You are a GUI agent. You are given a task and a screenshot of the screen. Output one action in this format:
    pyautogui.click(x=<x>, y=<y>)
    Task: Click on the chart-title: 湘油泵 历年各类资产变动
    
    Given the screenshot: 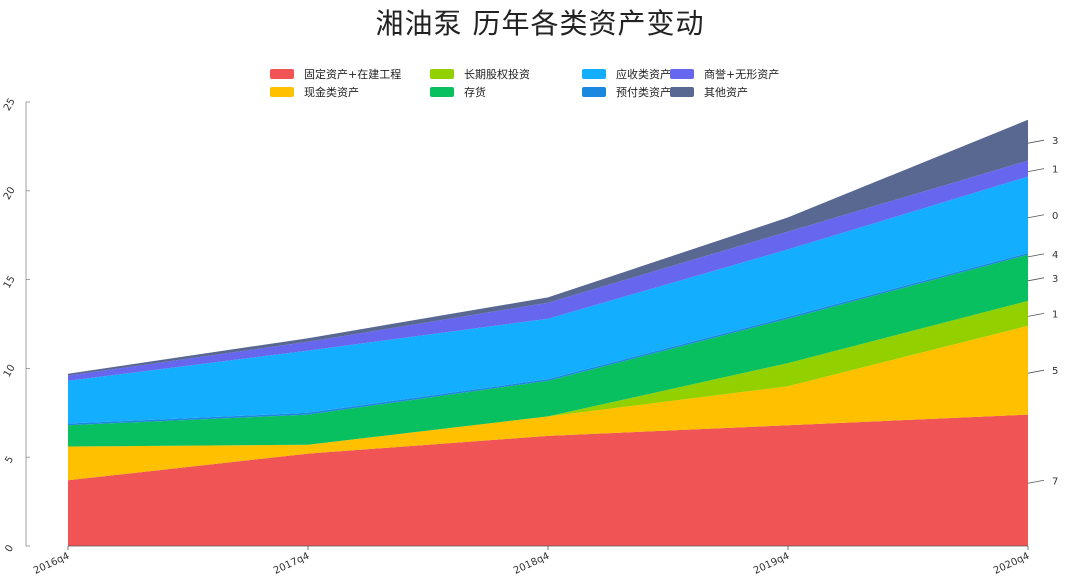 What is the action you would take?
    pyautogui.click(x=540, y=23)
    